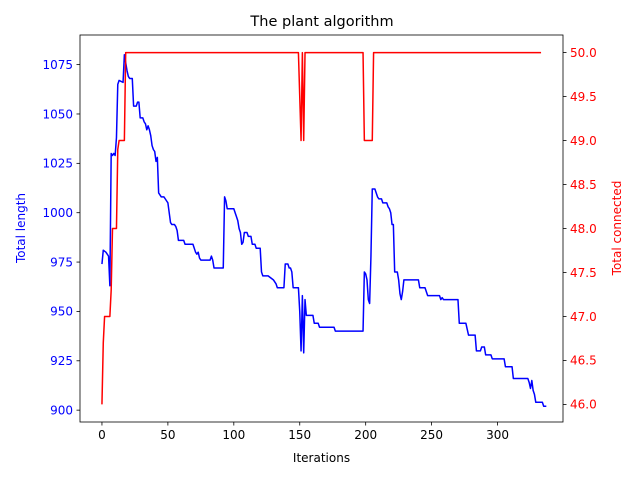 Image resolution: width=640 pixels, height=480 pixels. What do you see at coordinates (583, 141) in the screenshot?
I see `right-y-tick-label: 49.0` at bounding box center [583, 141].